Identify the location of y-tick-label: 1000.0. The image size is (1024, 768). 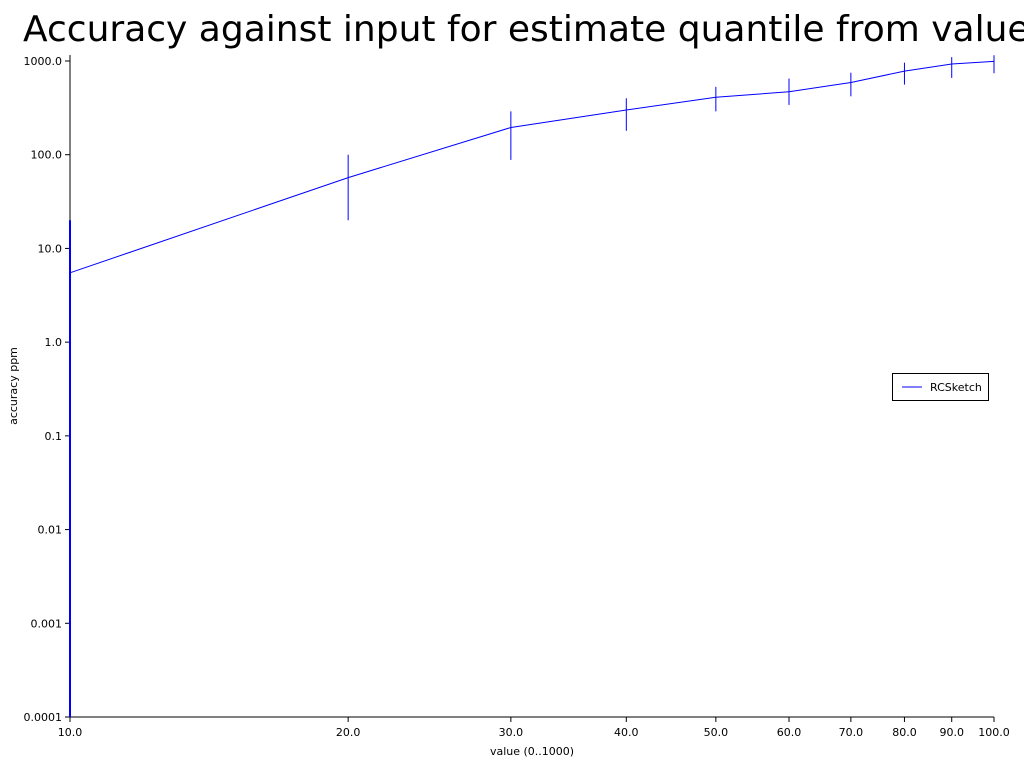
(43, 61).